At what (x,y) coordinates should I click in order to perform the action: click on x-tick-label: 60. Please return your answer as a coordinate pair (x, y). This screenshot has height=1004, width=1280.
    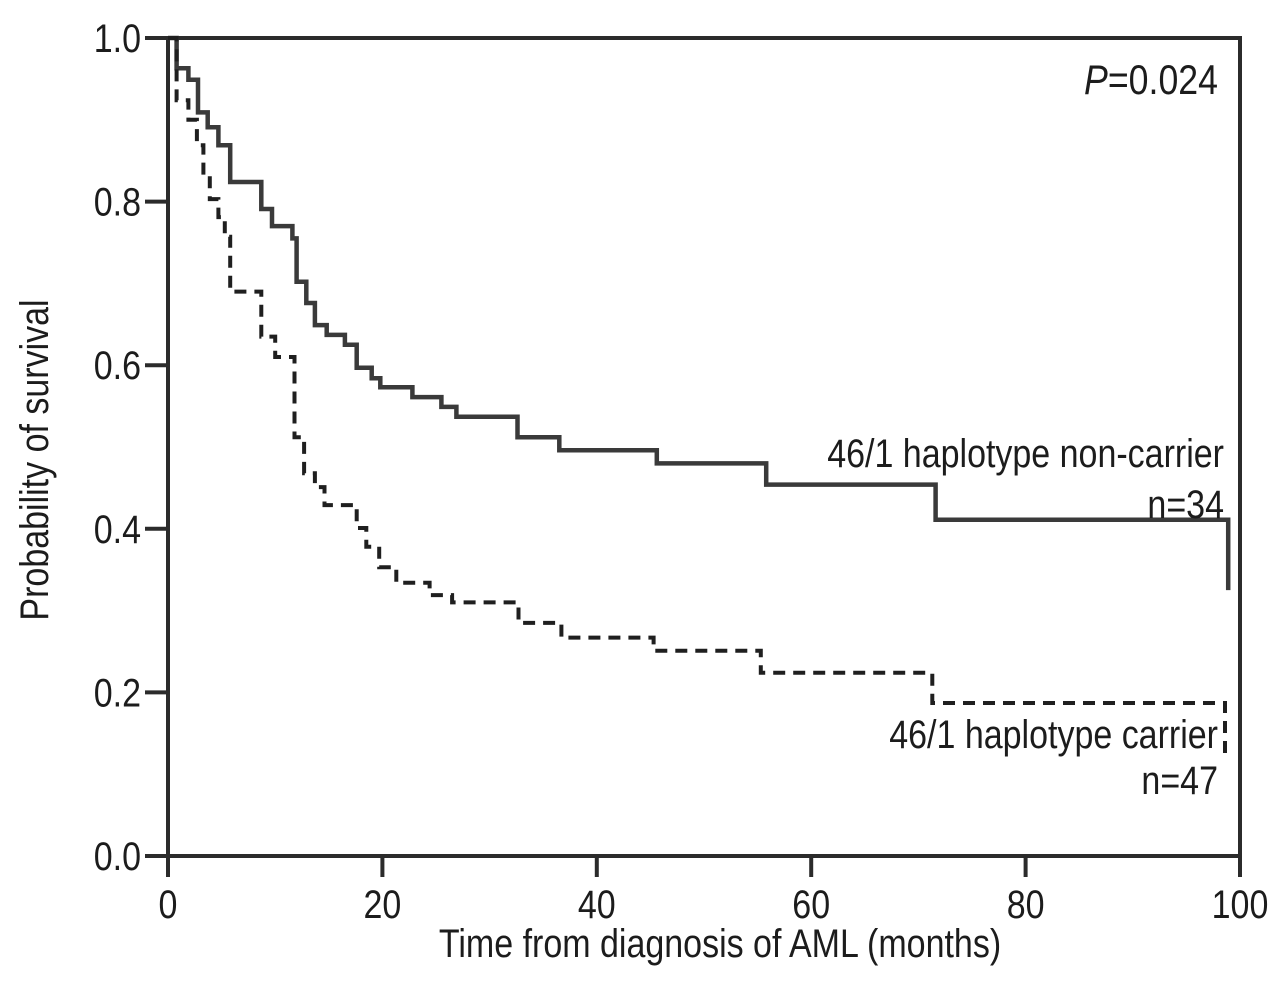
    Looking at the image, I should click on (811, 903).